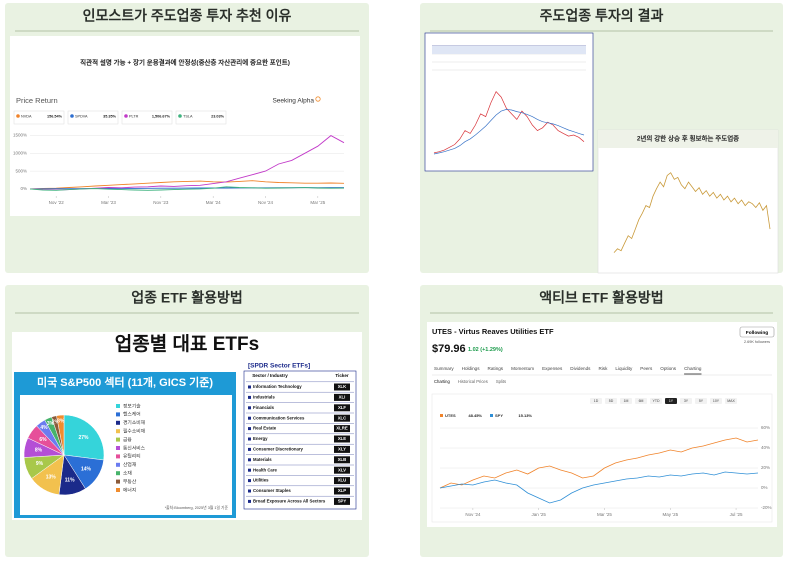  What do you see at coordinates (127, 440) in the screenshot?
I see `legend-label: 금융` at bounding box center [127, 440].